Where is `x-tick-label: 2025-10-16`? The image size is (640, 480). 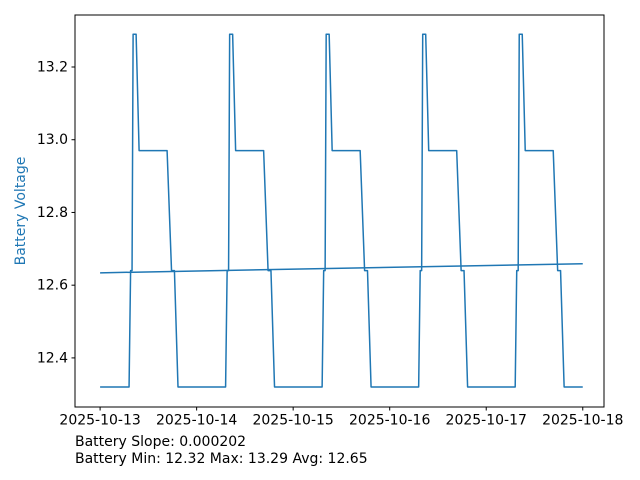 x-tick-label: 2025-10-16 is located at coordinates (389, 421).